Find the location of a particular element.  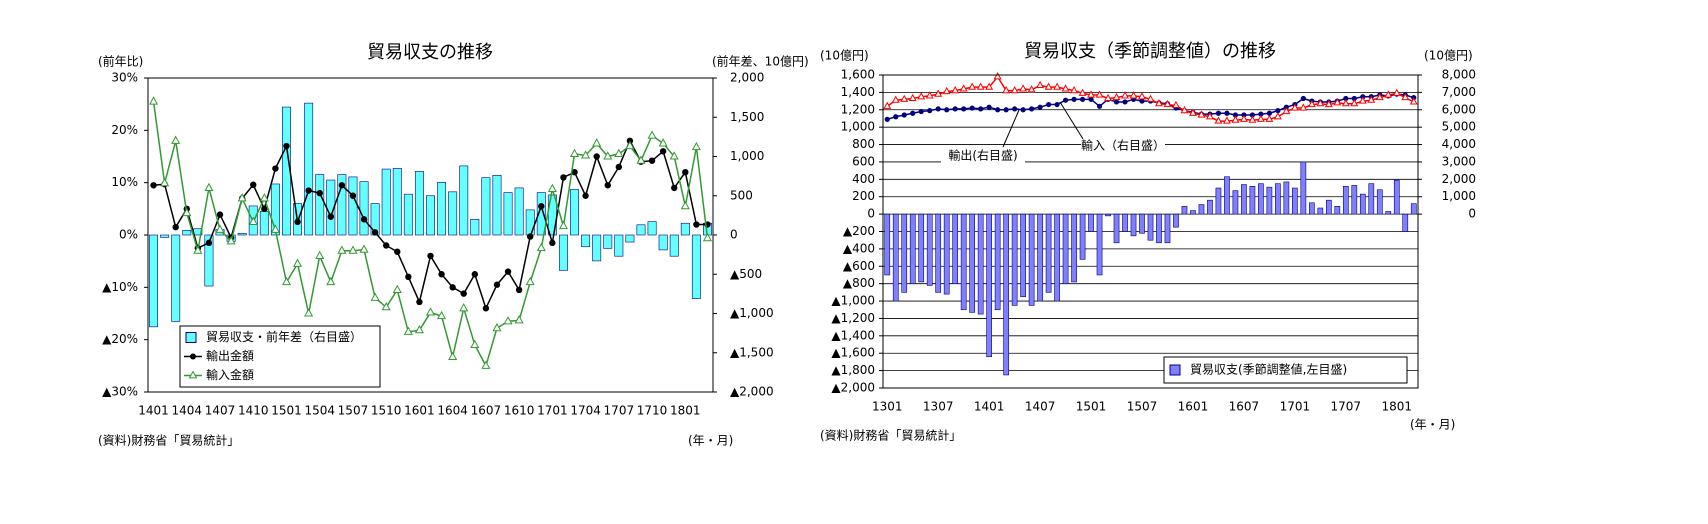

source-note: (資料)財務省「貿易統計」 is located at coordinates (168, 440).